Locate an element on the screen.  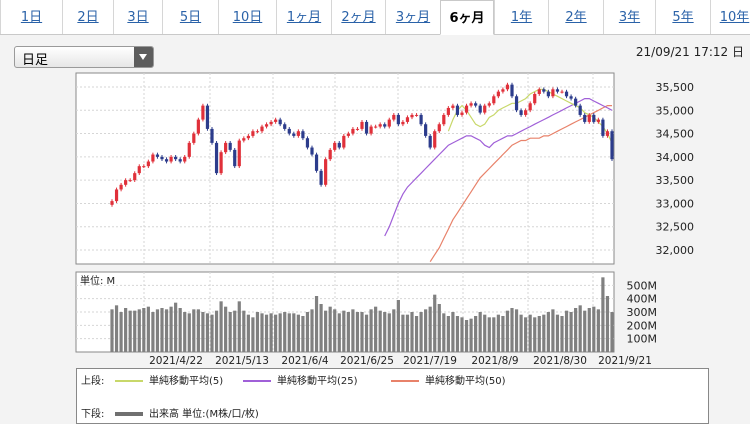
legend-upper-label: 上段: is located at coordinates (93, 381).